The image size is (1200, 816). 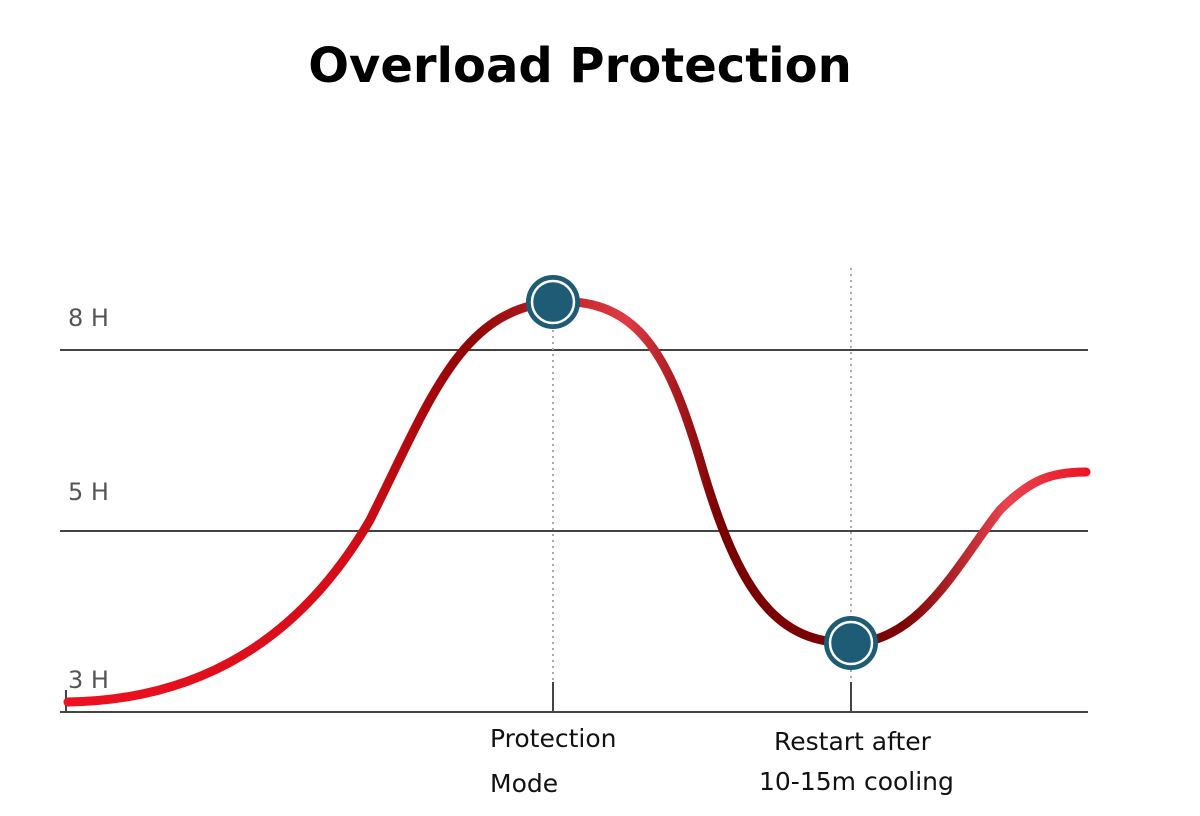 I want to click on annotation: Restart after, so click(x=853, y=741).